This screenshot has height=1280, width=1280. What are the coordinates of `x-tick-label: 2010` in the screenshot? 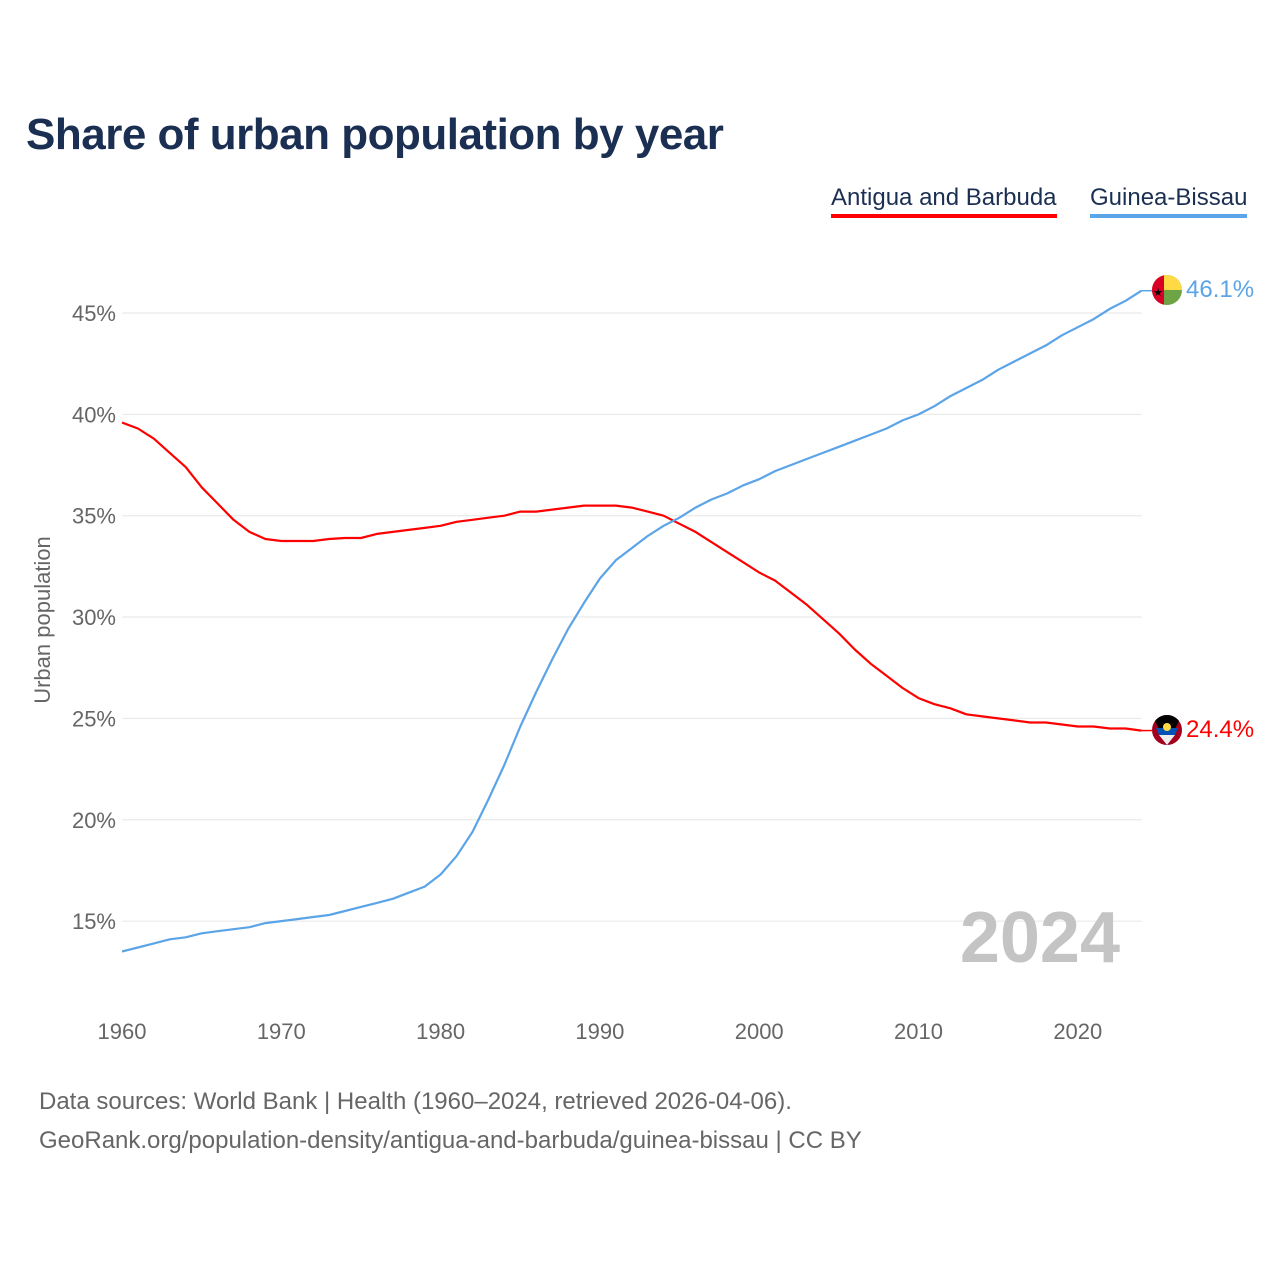 It's located at (918, 1031).